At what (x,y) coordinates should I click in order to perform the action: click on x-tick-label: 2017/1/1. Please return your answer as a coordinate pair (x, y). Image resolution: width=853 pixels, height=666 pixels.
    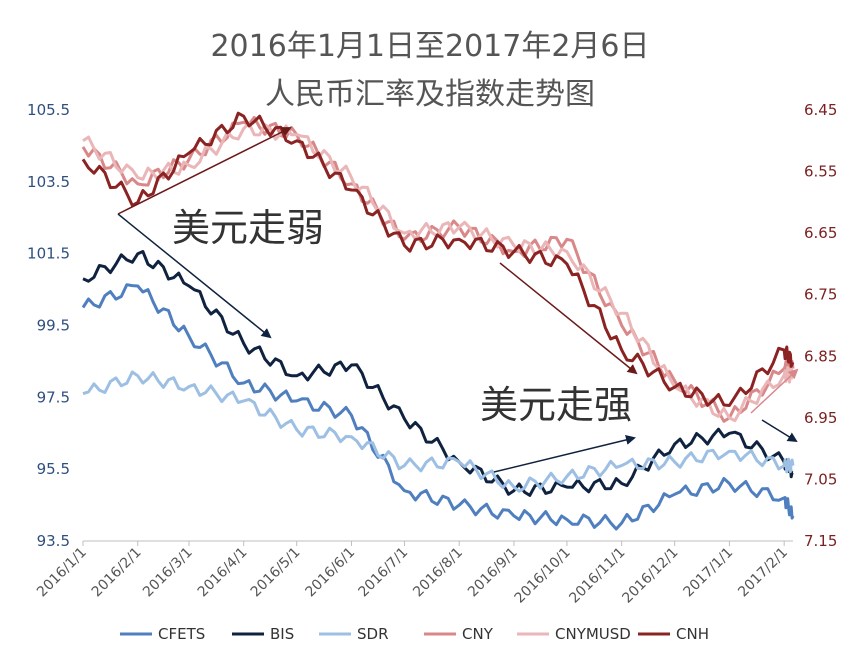
    Looking at the image, I should click on (708, 573).